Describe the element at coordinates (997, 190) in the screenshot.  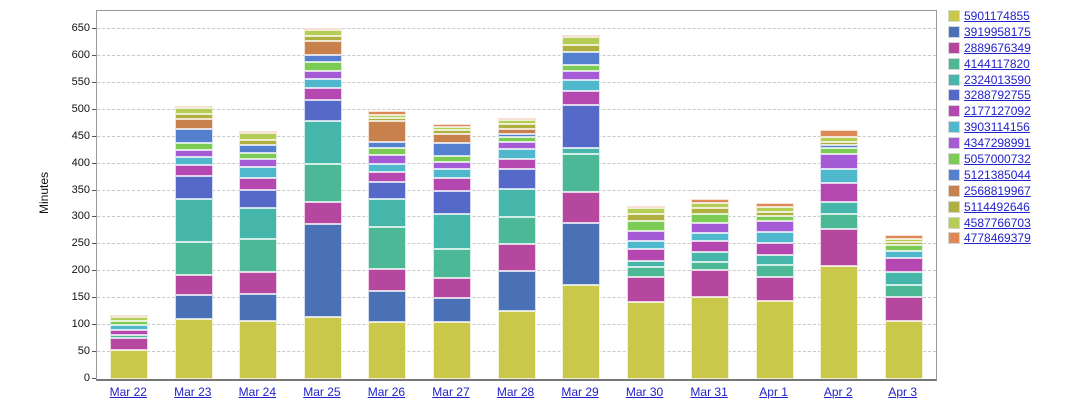
I see `legend-label: 2568819967` at that location.